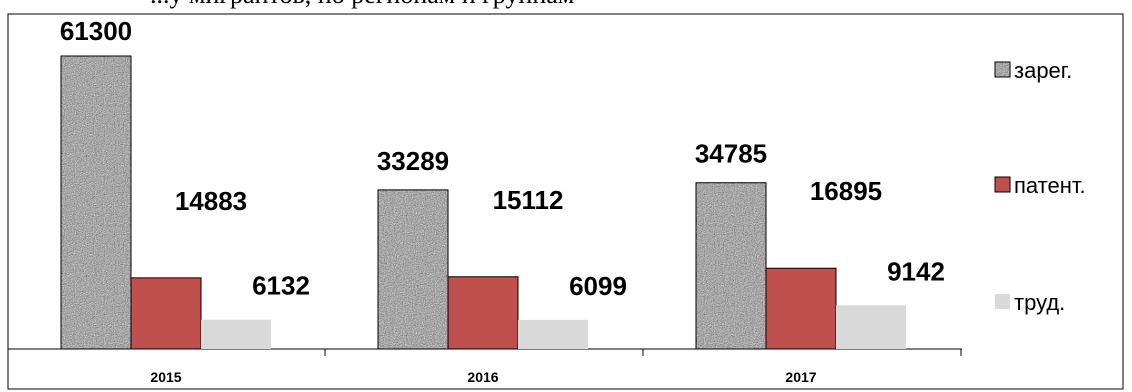  I want to click on bar-труд-2016, so click(553, 334).